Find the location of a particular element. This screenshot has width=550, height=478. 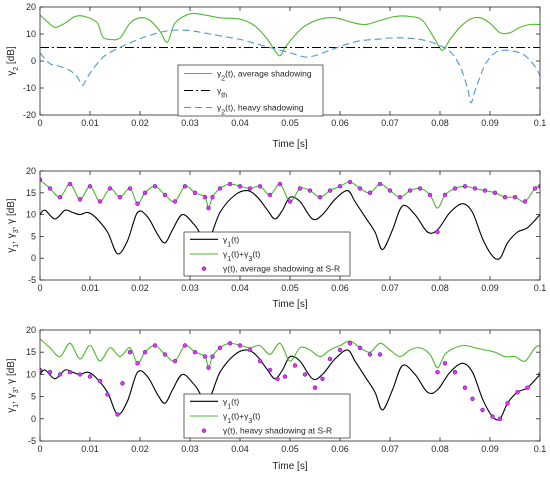

x-tick-label: 0.06 is located at coordinates (340, 449).